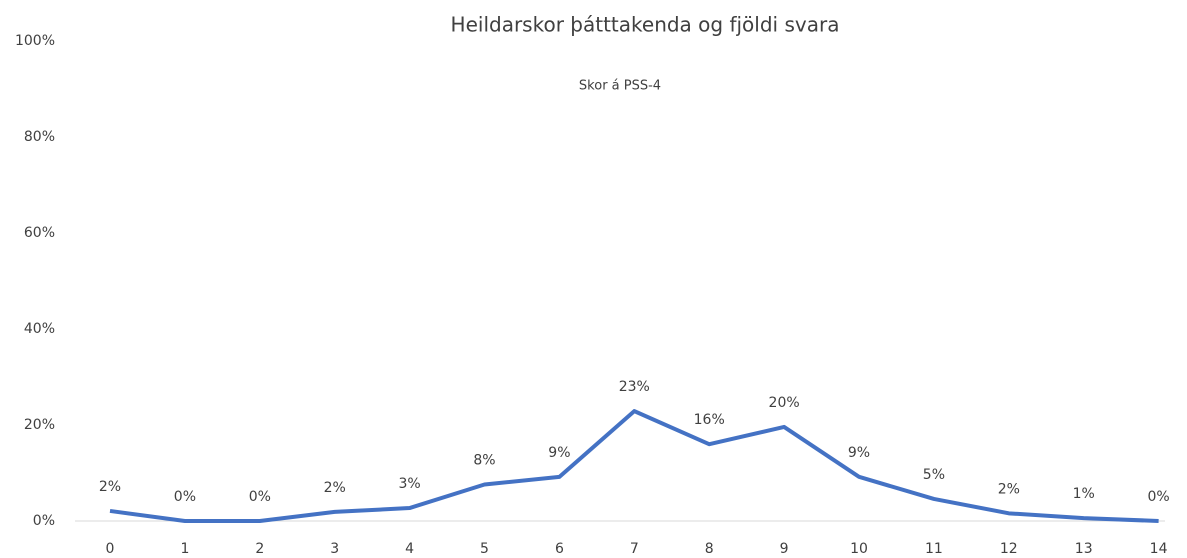  What do you see at coordinates (620, 86) in the screenshot?
I see `chart-subtitle: Skor á PSS-4` at bounding box center [620, 86].